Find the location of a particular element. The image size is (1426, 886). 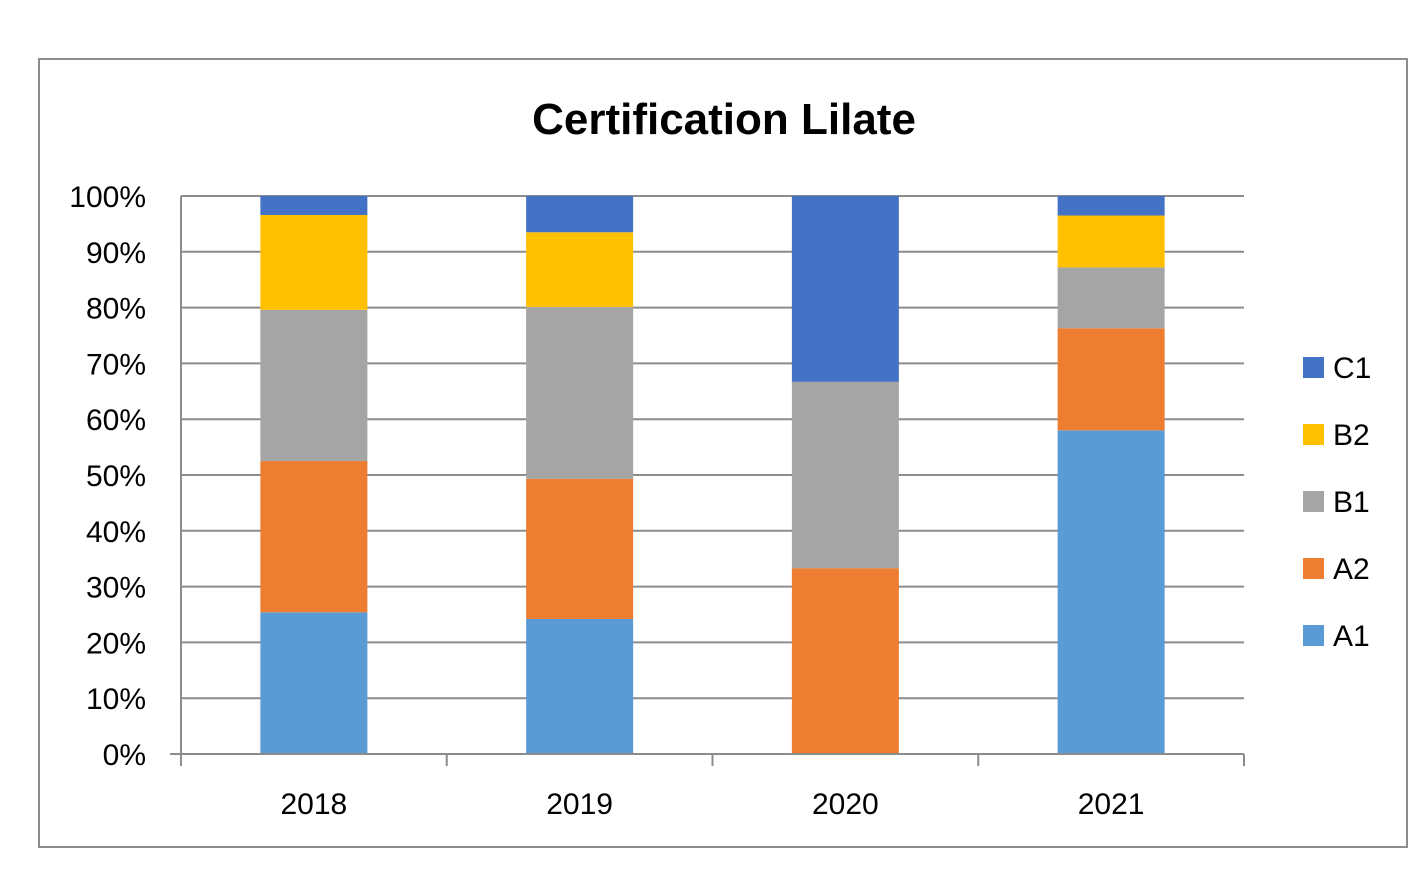

bar-segment-c1-2019 is located at coordinates (580, 214).